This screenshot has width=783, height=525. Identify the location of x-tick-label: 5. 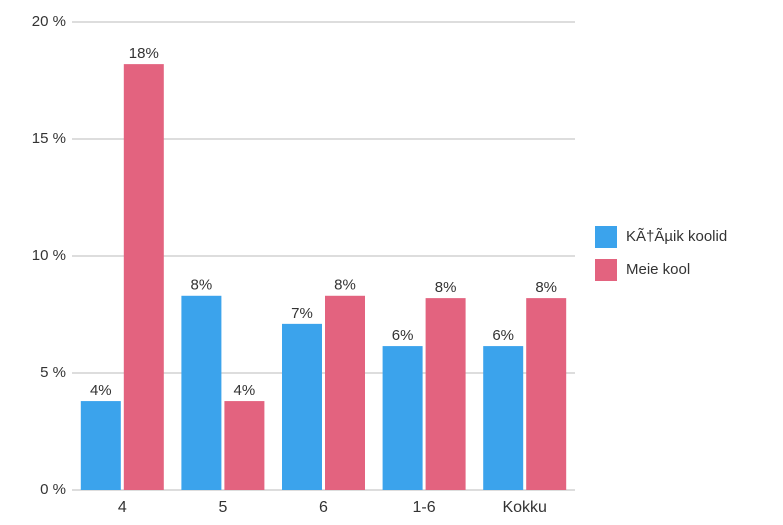
(222, 507).